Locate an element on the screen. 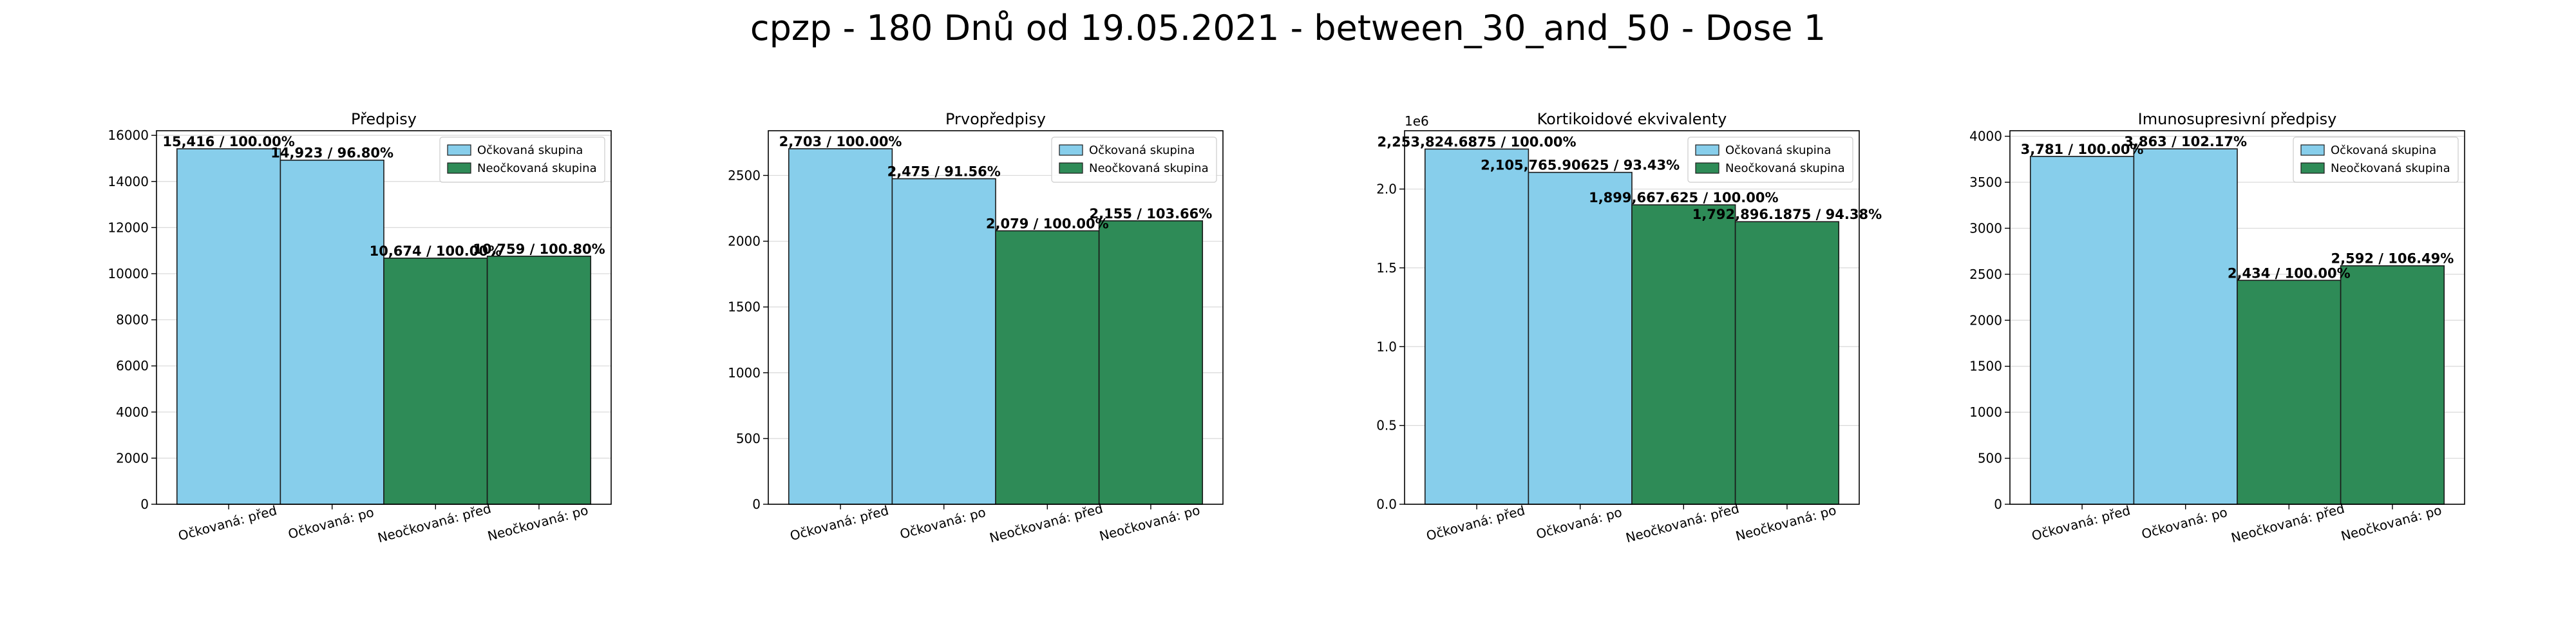  y-offset-label: 1e6 is located at coordinates (1417, 121).